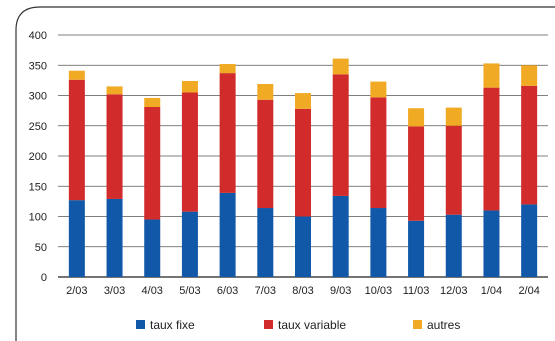 Image resolution: width=555 pixels, height=341 pixels. I want to click on x-tick-label: 12/03, so click(454, 291).